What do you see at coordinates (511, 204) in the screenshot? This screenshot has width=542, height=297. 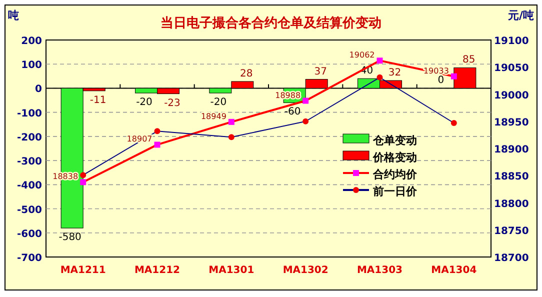 I see `y2-tick-label: 18800` at bounding box center [511, 204].